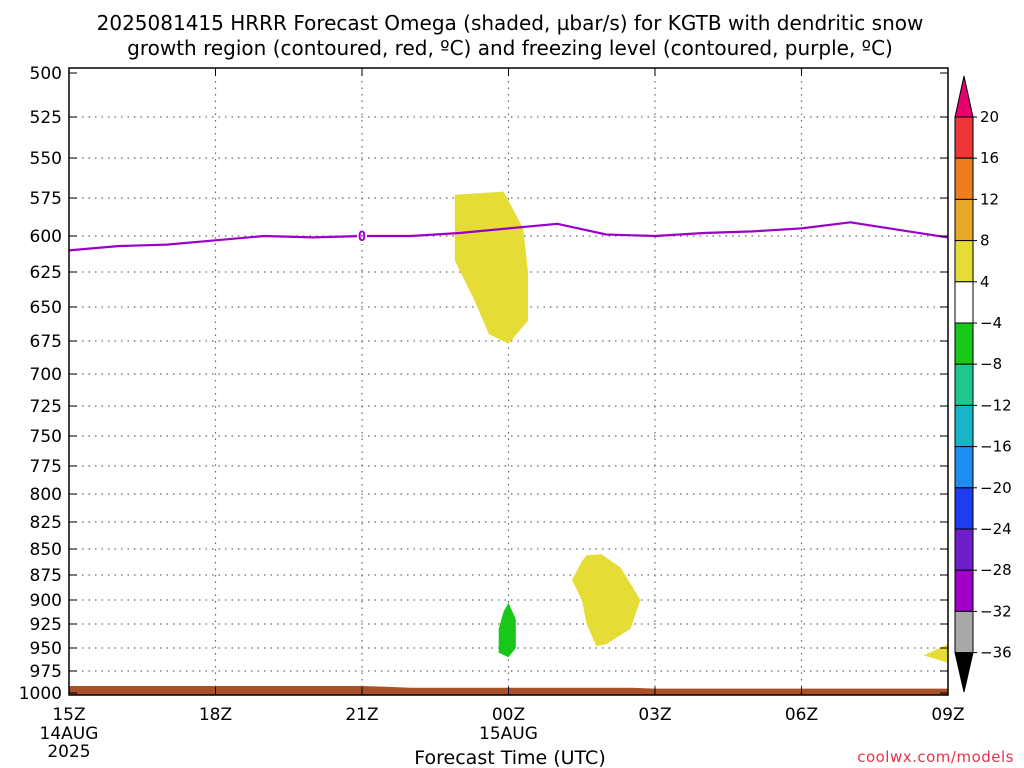 This screenshot has height=768, width=1024. What do you see at coordinates (68, 715) in the screenshot?
I see `x-tick-label: 15Z` at bounding box center [68, 715].